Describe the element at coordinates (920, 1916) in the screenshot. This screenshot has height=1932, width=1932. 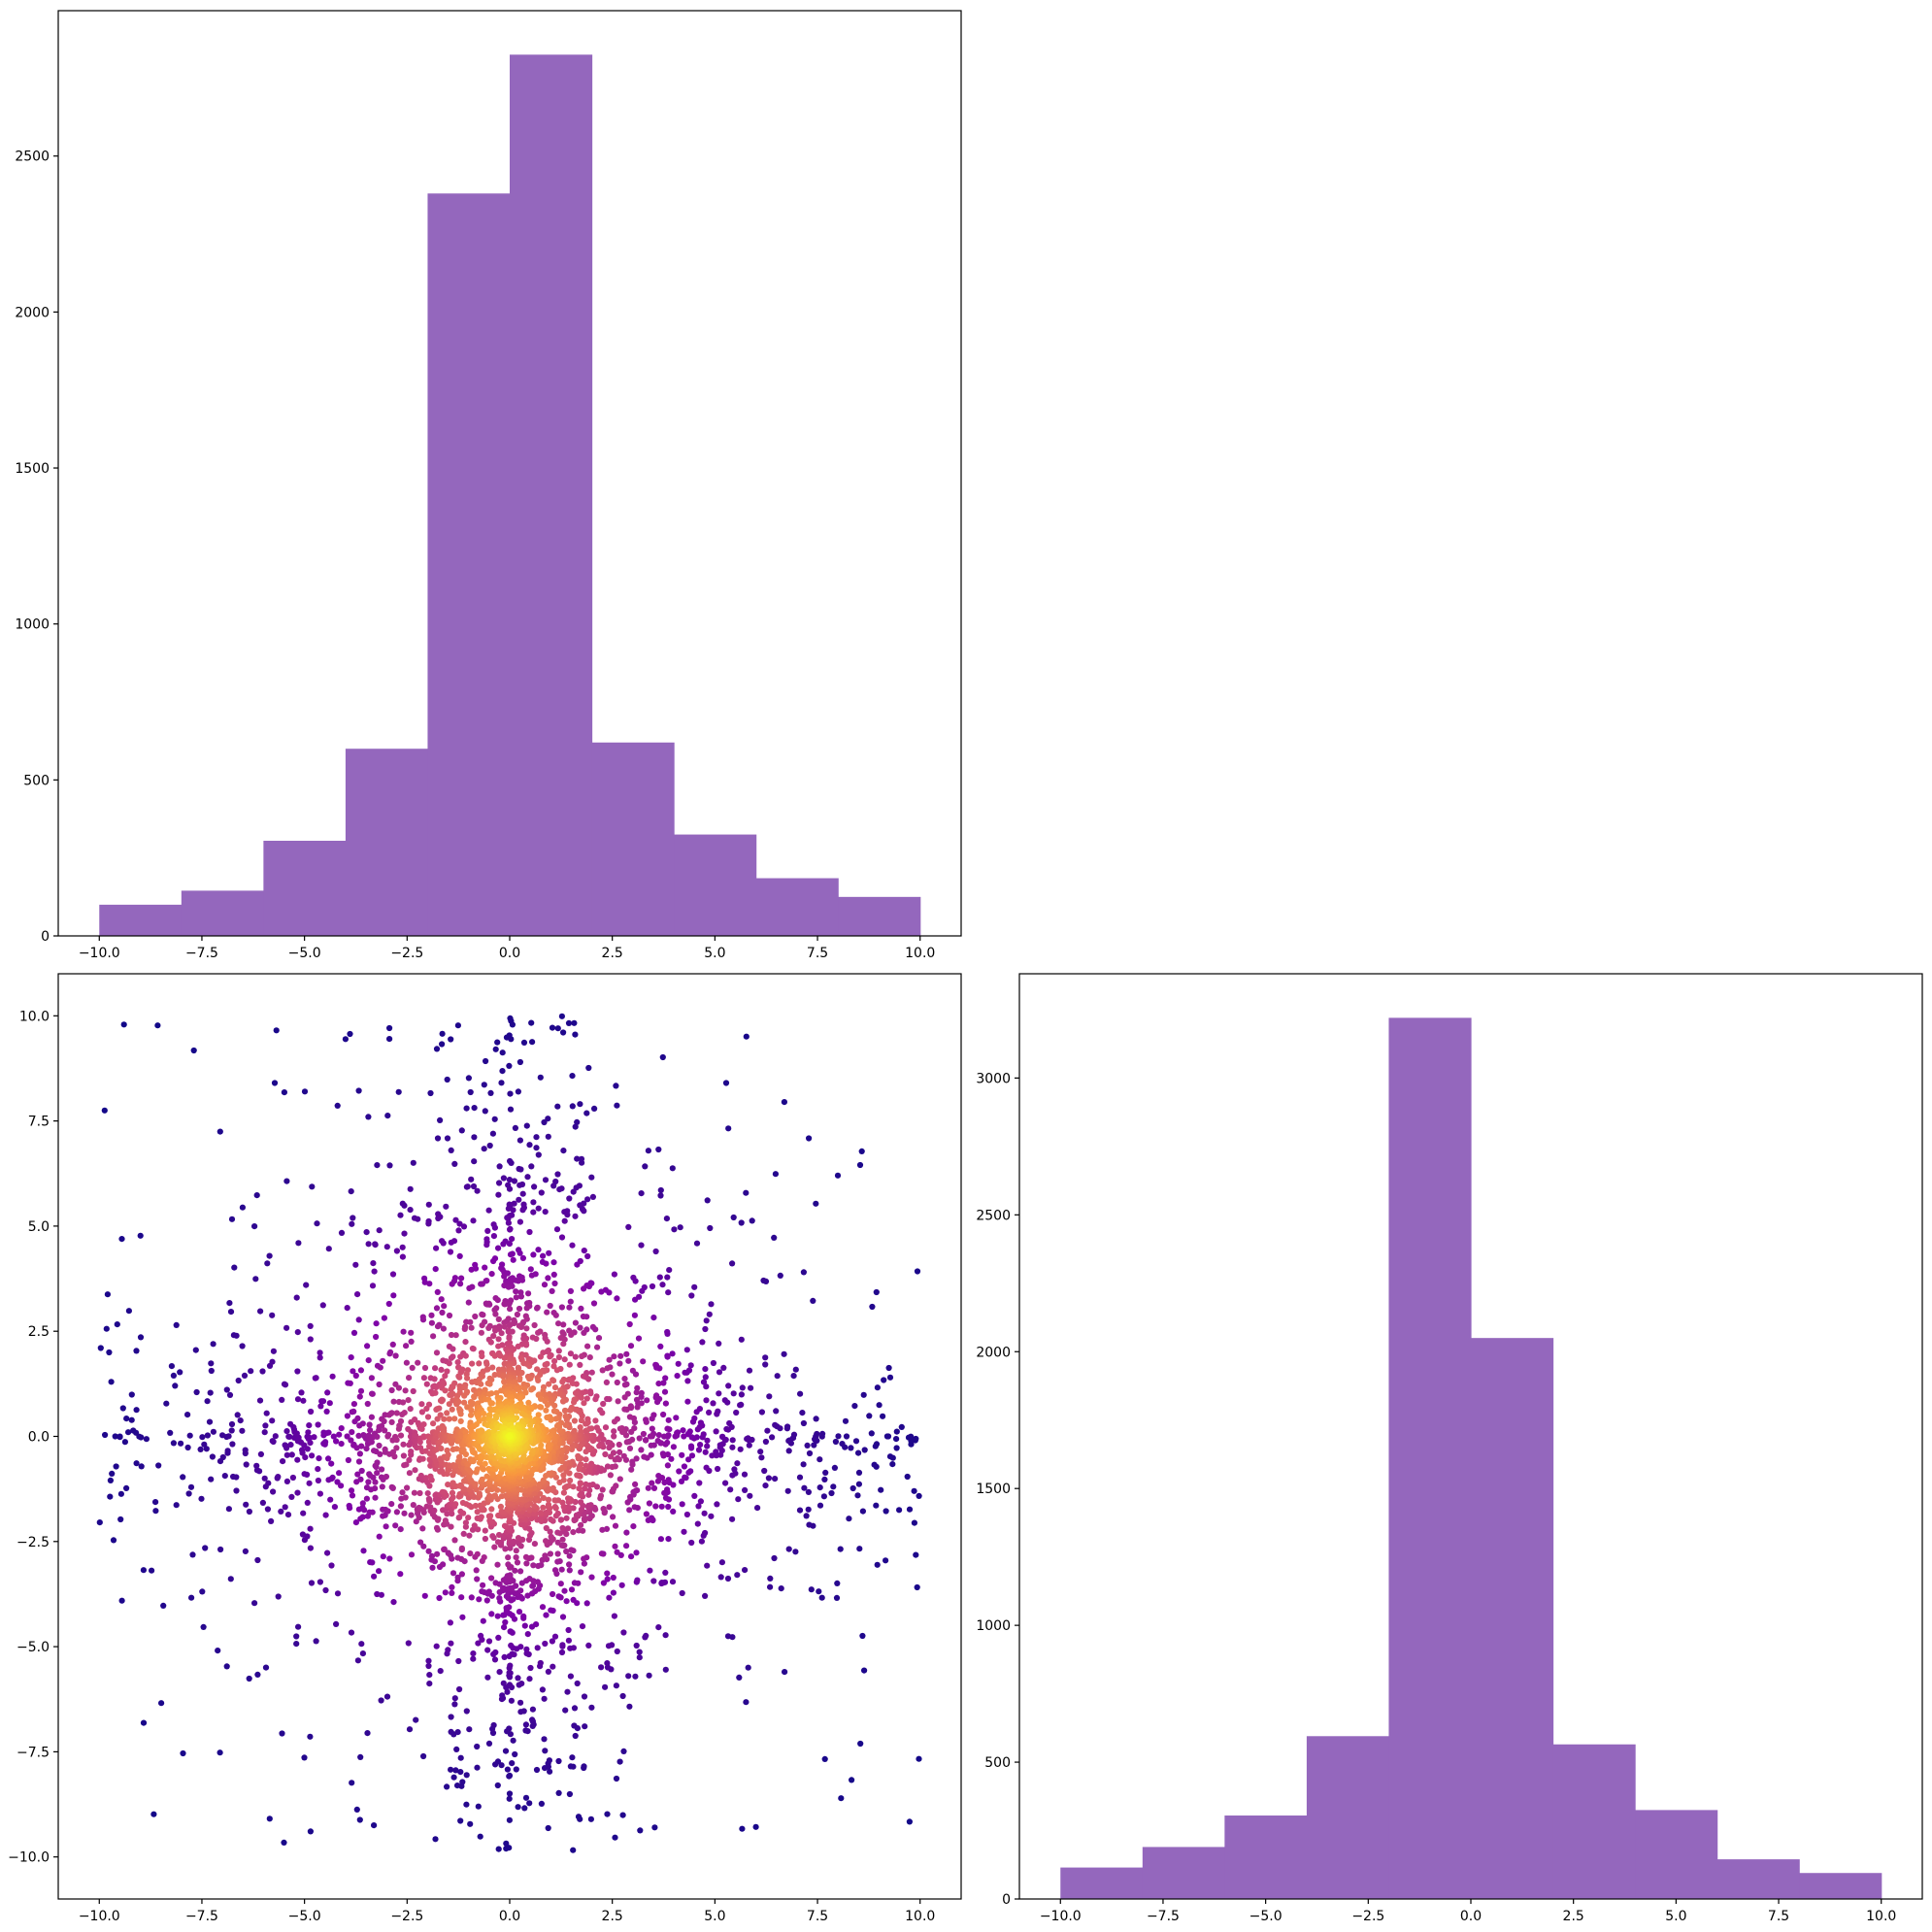
I see `scatter-x-tick-label: 10.0` at that location.